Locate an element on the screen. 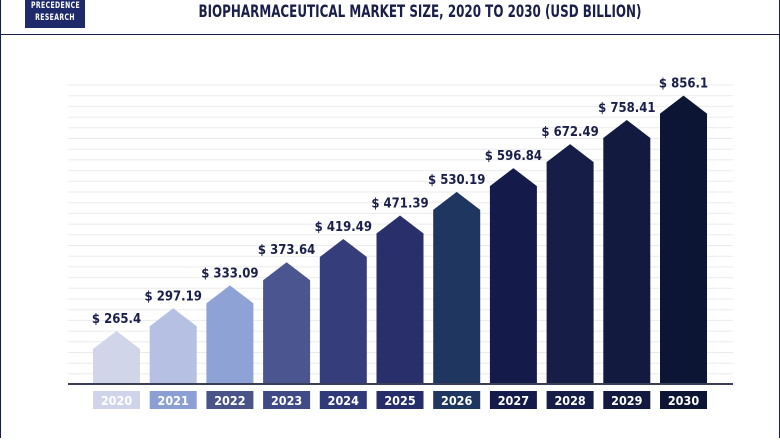 The width and height of the screenshot is (780, 440). precedence-research-logo: PRECEDENCE RESEARCH is located at coordinates (55, 14).